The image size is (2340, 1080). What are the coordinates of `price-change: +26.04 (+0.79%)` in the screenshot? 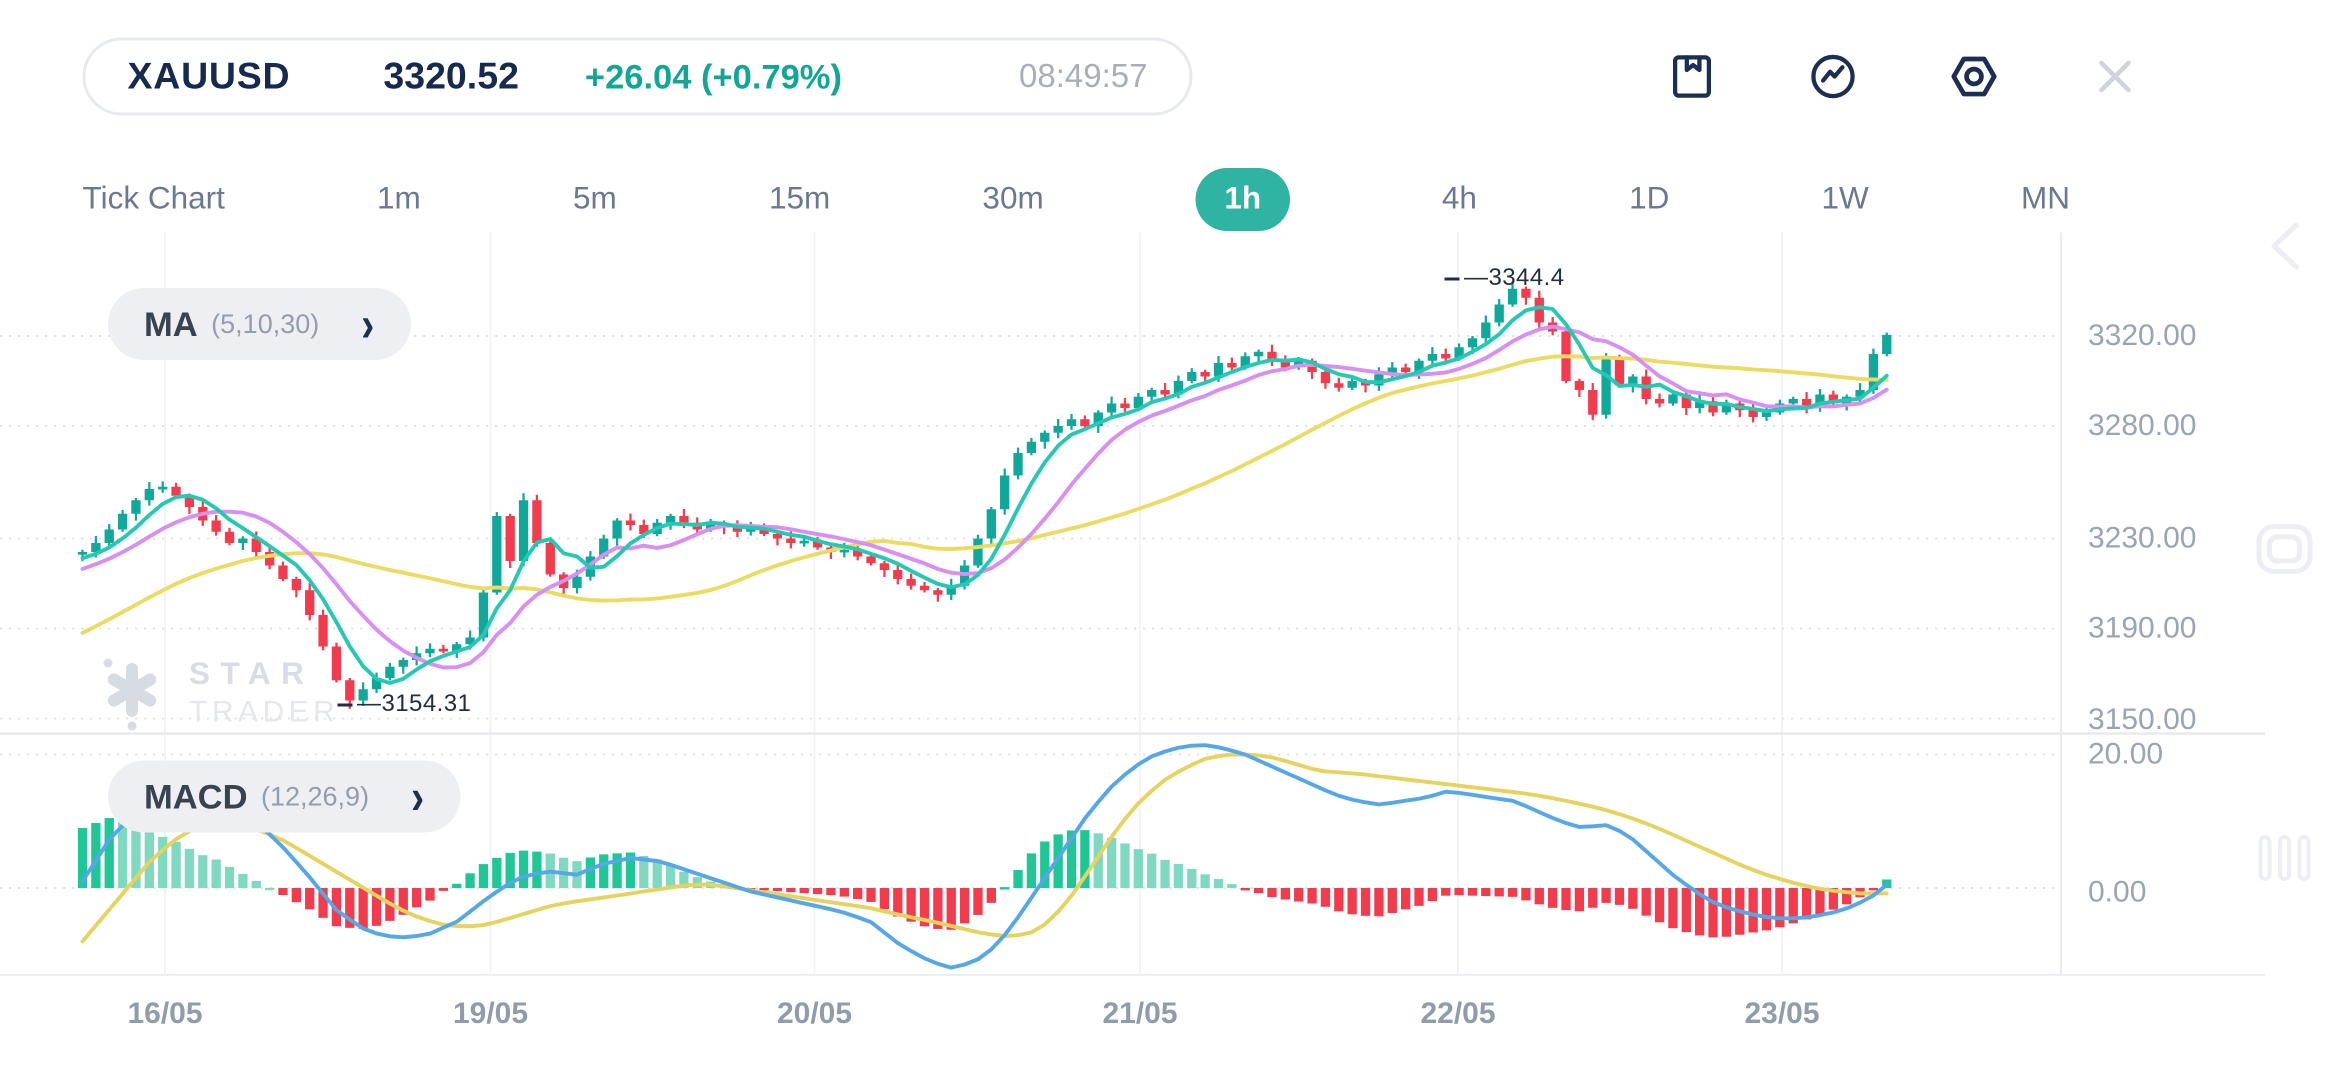 It's located at (713, 76).